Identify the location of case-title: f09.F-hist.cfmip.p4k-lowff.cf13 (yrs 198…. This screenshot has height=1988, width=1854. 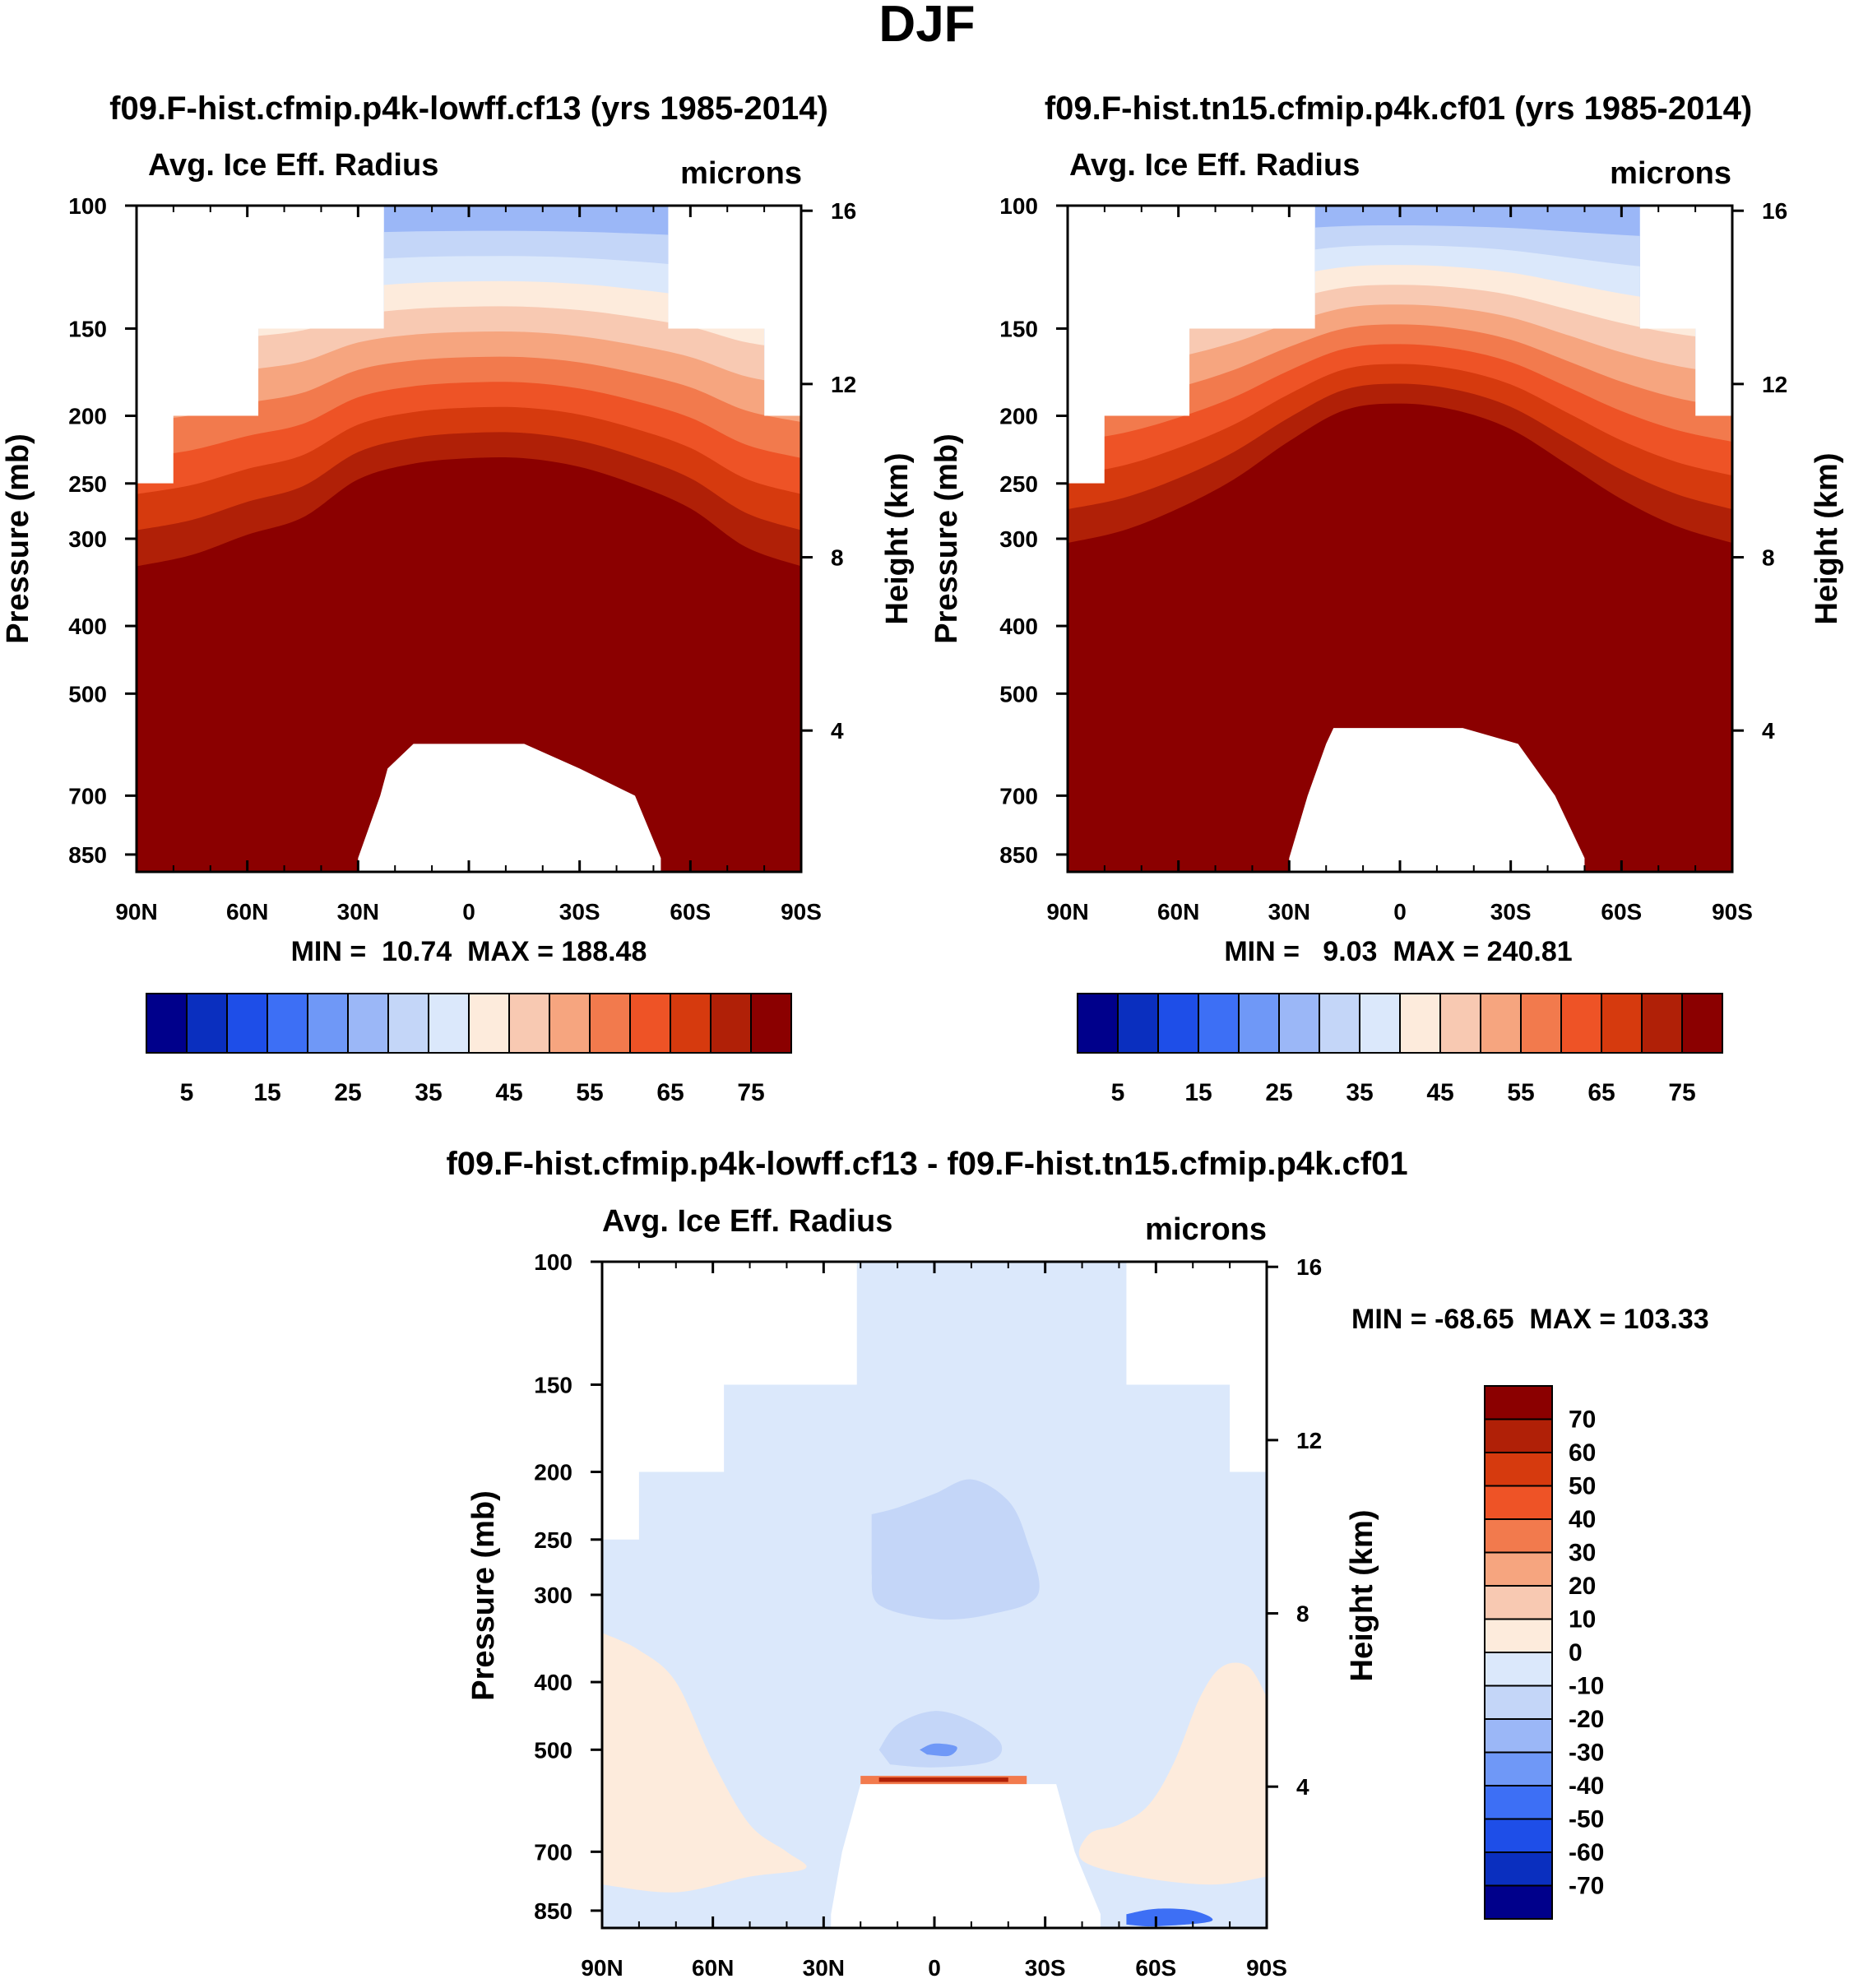
(468, 109).